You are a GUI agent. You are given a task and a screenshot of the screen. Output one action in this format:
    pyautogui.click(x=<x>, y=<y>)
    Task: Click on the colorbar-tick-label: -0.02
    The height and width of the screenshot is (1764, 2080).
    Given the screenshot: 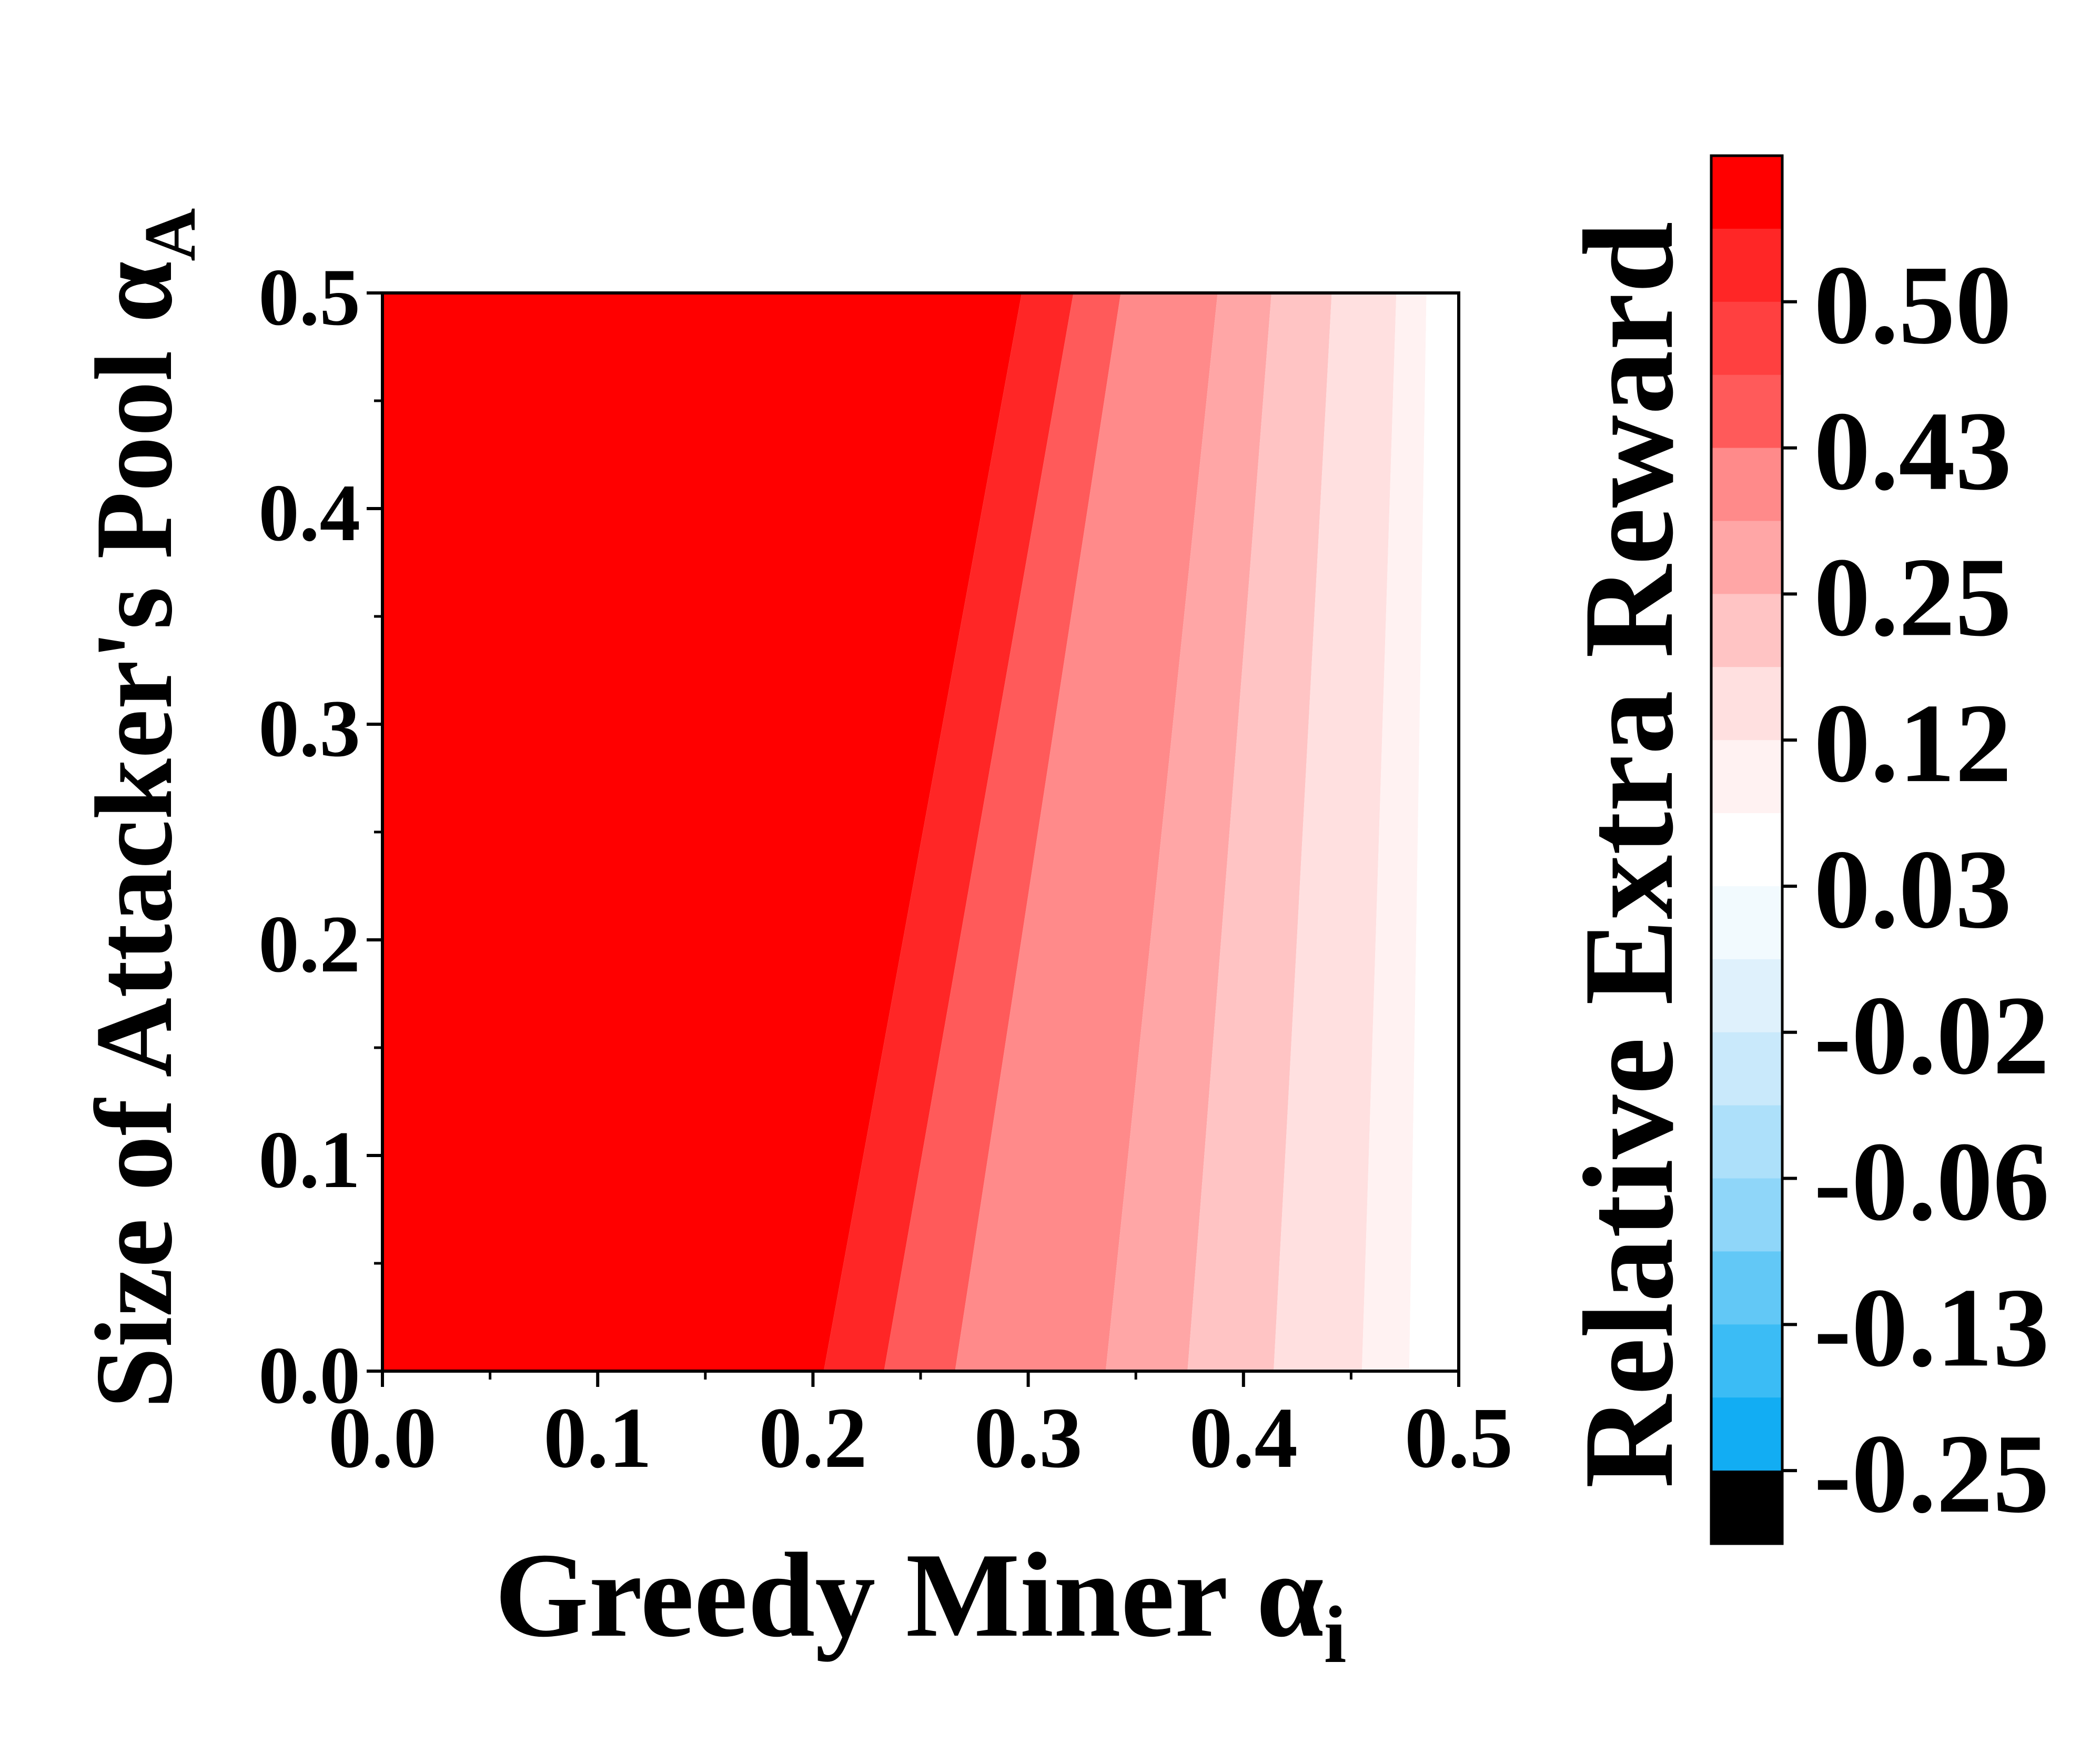 What is the action you would take?
    pyautogui.click(x=1931, y=1035)
    